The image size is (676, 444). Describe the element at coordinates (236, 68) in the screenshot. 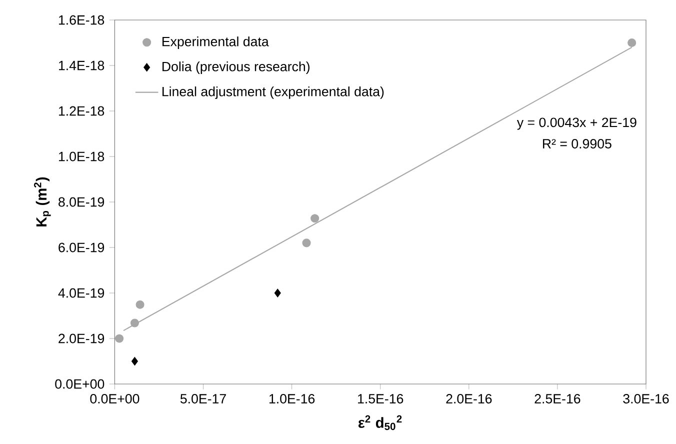

I see `legend-label: Dolia (previous research)` at that location.